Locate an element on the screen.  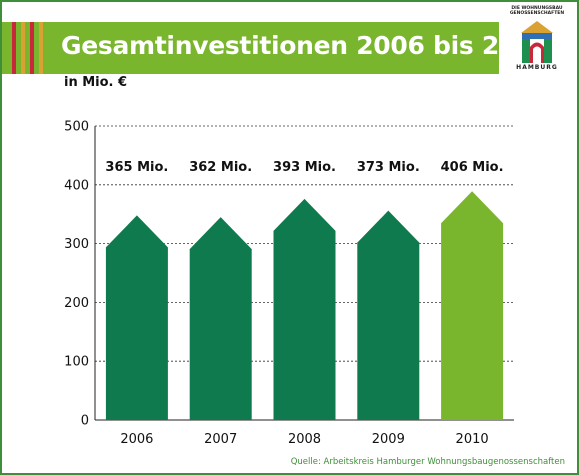
data-label: 373 Mio. is located at coordinates (388, 167).